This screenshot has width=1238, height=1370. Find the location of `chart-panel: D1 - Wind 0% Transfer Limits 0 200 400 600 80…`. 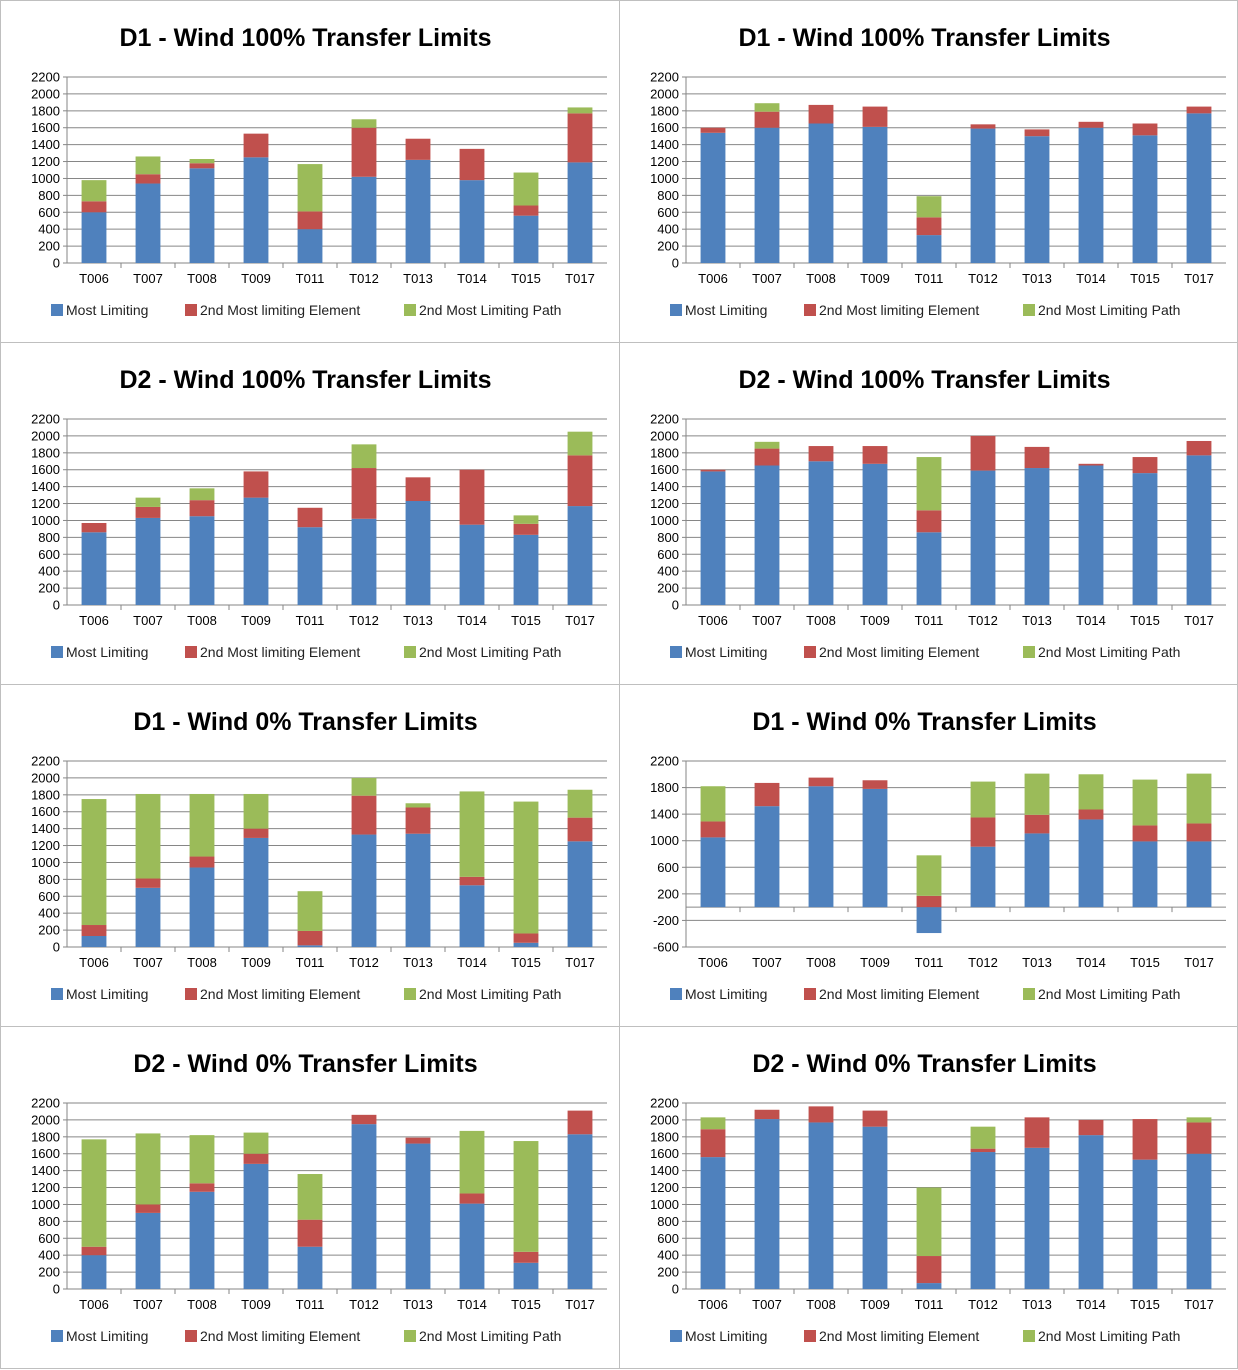

chart-panel: D1 - Wind 0% Transfer Limits 0 200 400 600 80… is located at coordinates (310, 855).